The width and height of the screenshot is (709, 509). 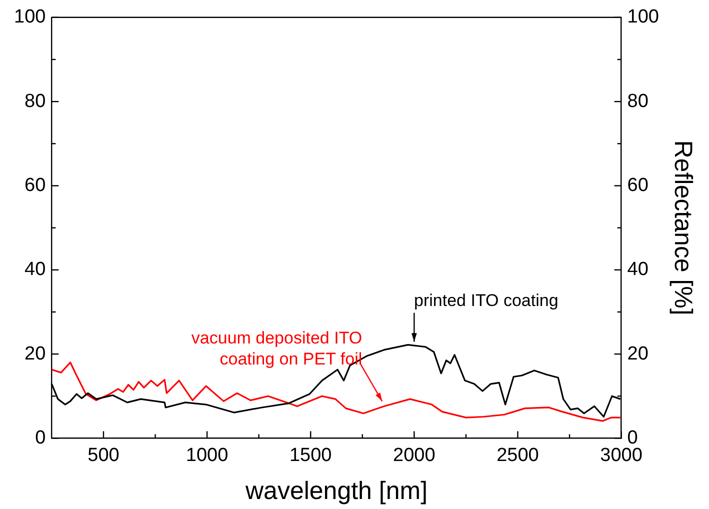 I want to click on y-tick-label: 0, so click(x=40, y=437).